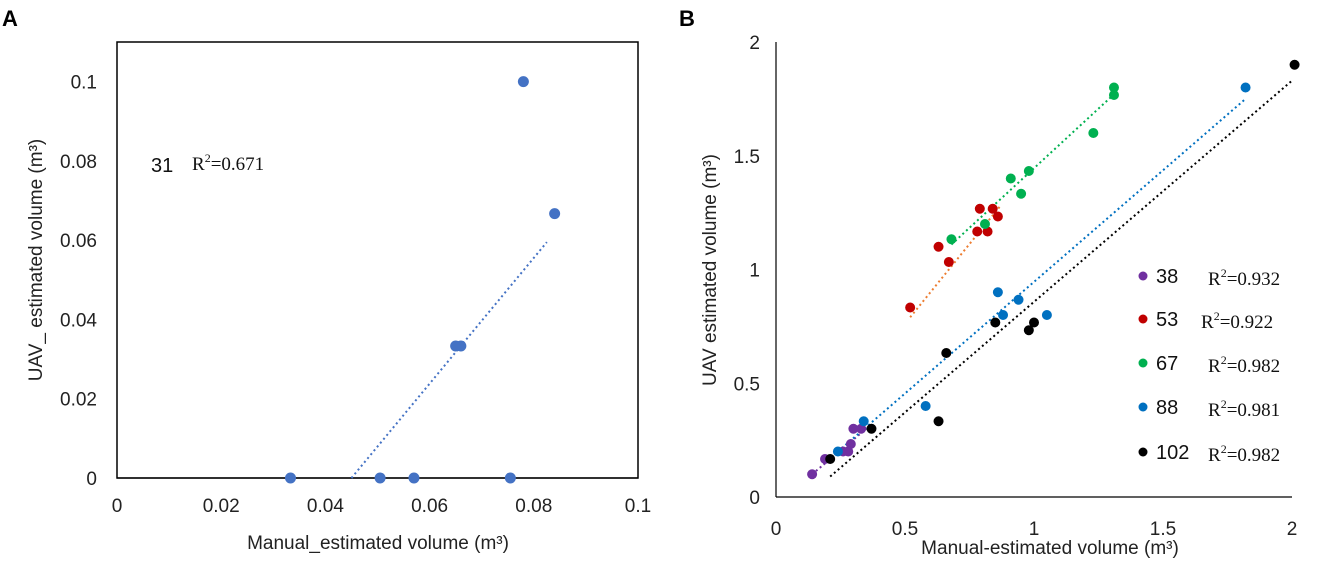 This screenshot has width=1320, height=561. I want to click on panel-a-y-ticks: 0 0.02 0.04 0.06 0.08 0.1, so click(78, 281).